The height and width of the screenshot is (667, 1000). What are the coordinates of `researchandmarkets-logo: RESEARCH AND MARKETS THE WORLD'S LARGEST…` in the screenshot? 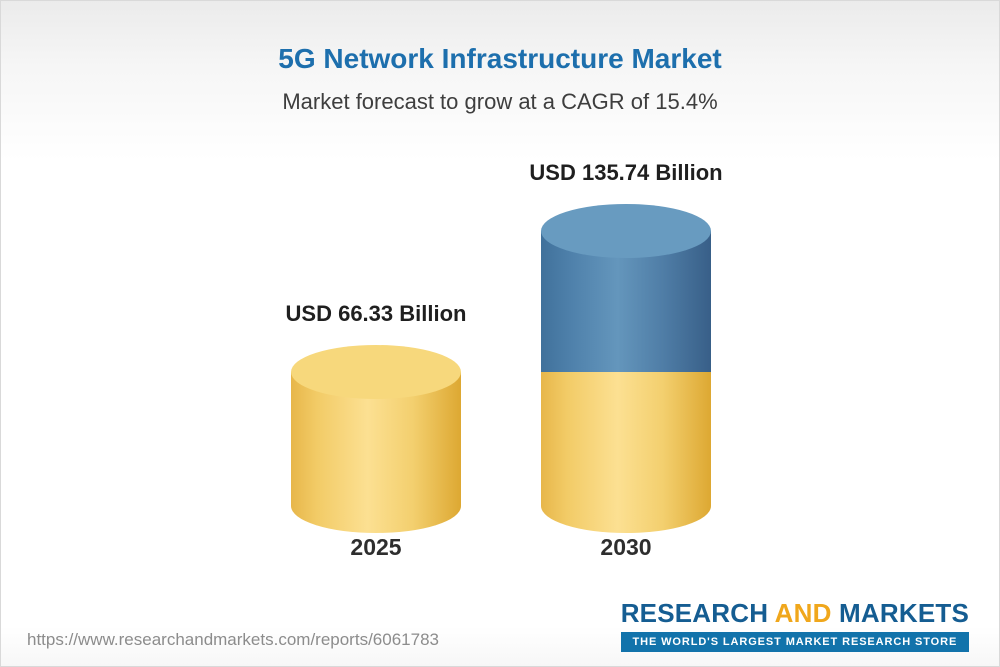 It's located at (794, 625).